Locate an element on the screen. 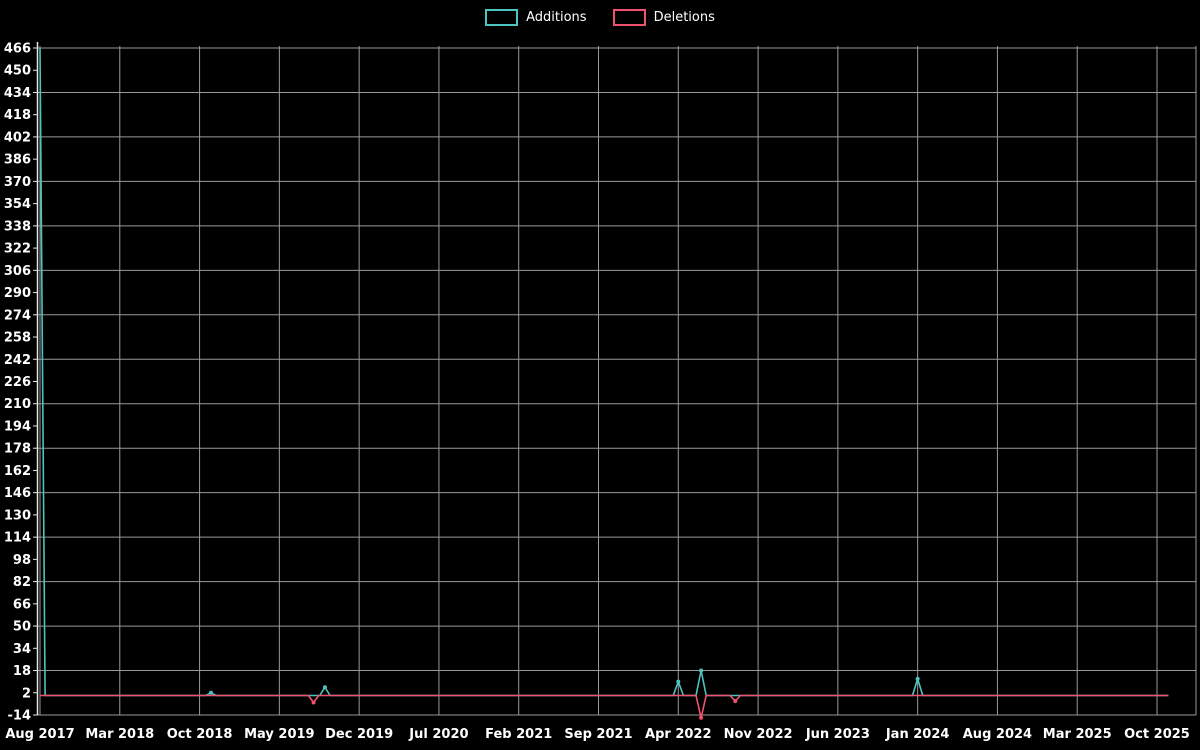 Image resolution: width=1200 pixels, height=750 pixels. y-tick-label: 2 is located at coordinates (26, 693).